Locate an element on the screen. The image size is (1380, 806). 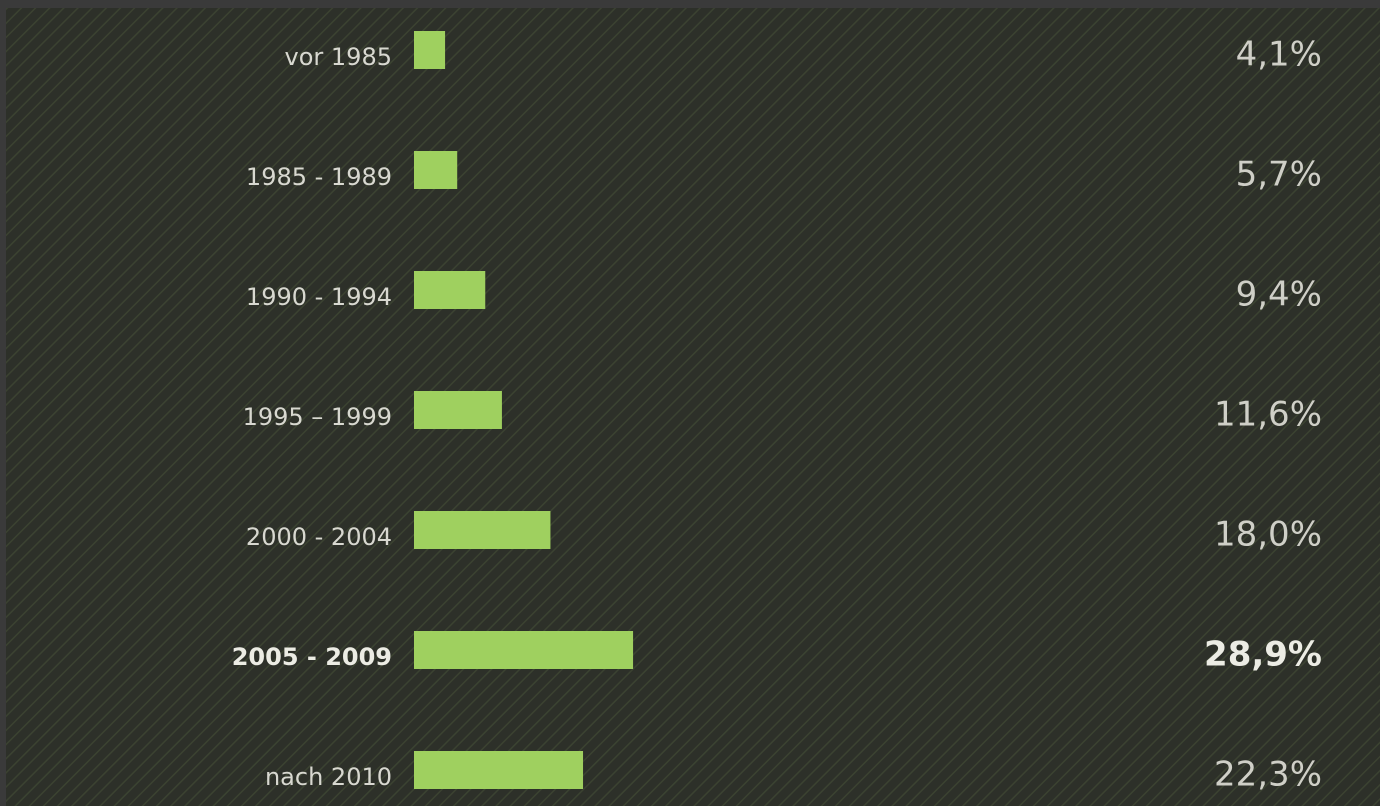
value-label: 5,7% is located at coordinates (1279, 175).